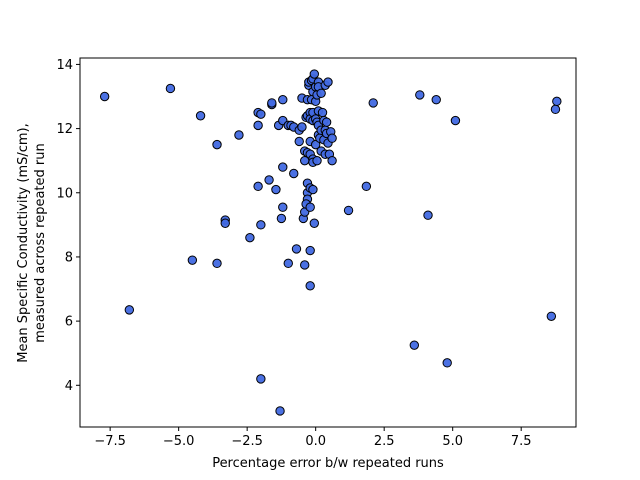 The height and width of the screenshot is (480, 640). What do you see at coordinates (328, 463) in the screenshot?
I see `x-axis-label: Percentage error b/w repeated runs` at bounding box center [328, 463].